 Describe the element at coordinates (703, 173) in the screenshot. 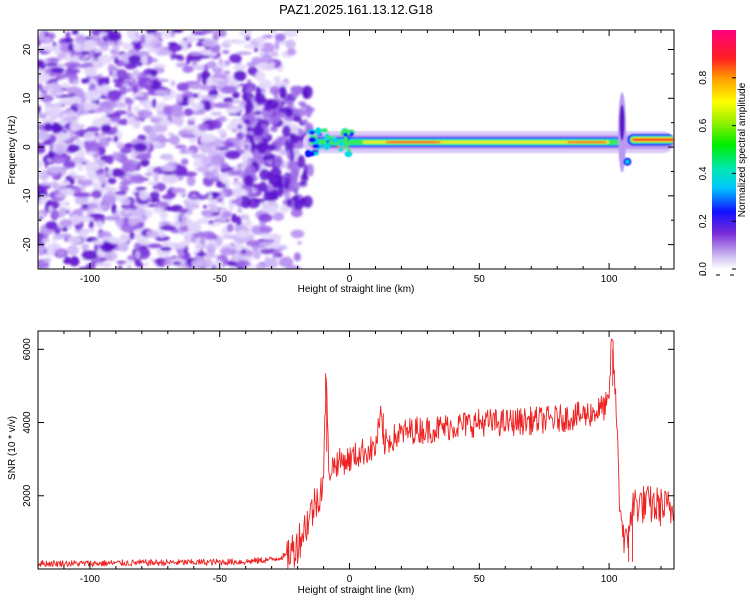

I see `colorbar-tick-label: 0.4` at that location.